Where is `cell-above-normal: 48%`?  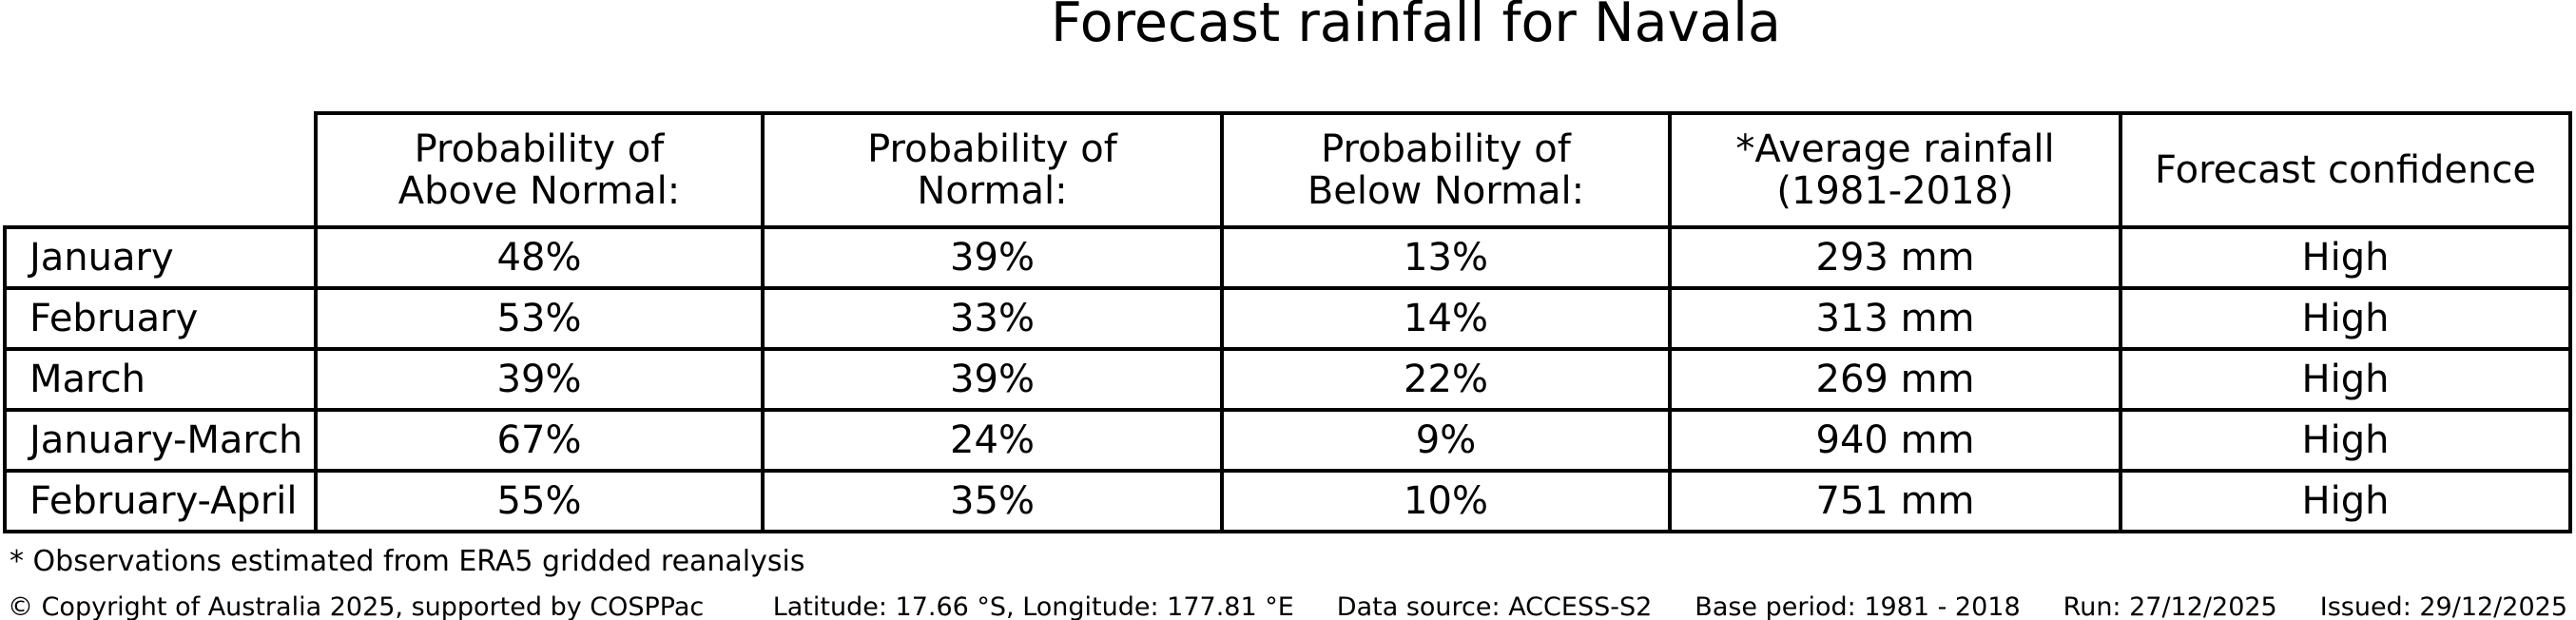 cell-above-normal: 48% is located at coordinates (539, 257).